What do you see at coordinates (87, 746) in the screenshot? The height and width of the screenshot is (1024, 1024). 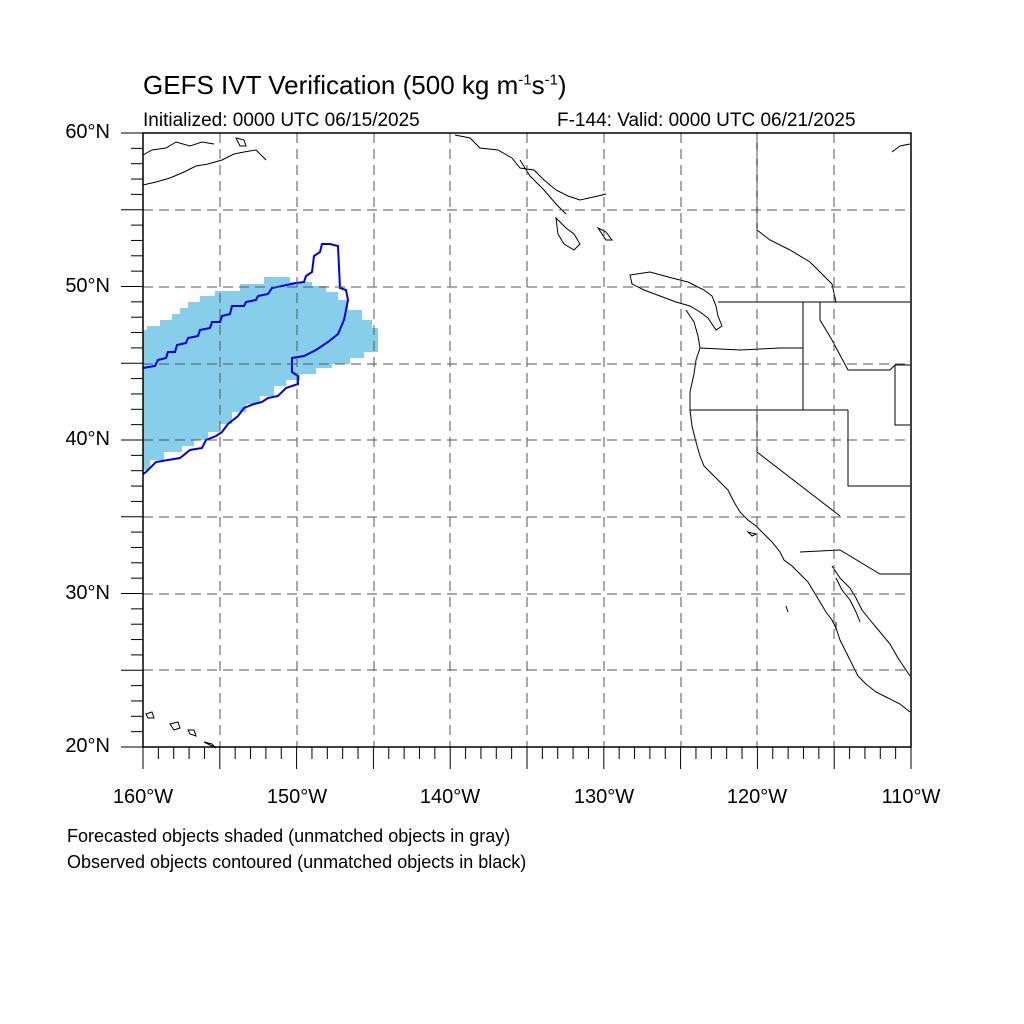 I see `lat-label-20n: 20°N` at bounding box center [87, 746].